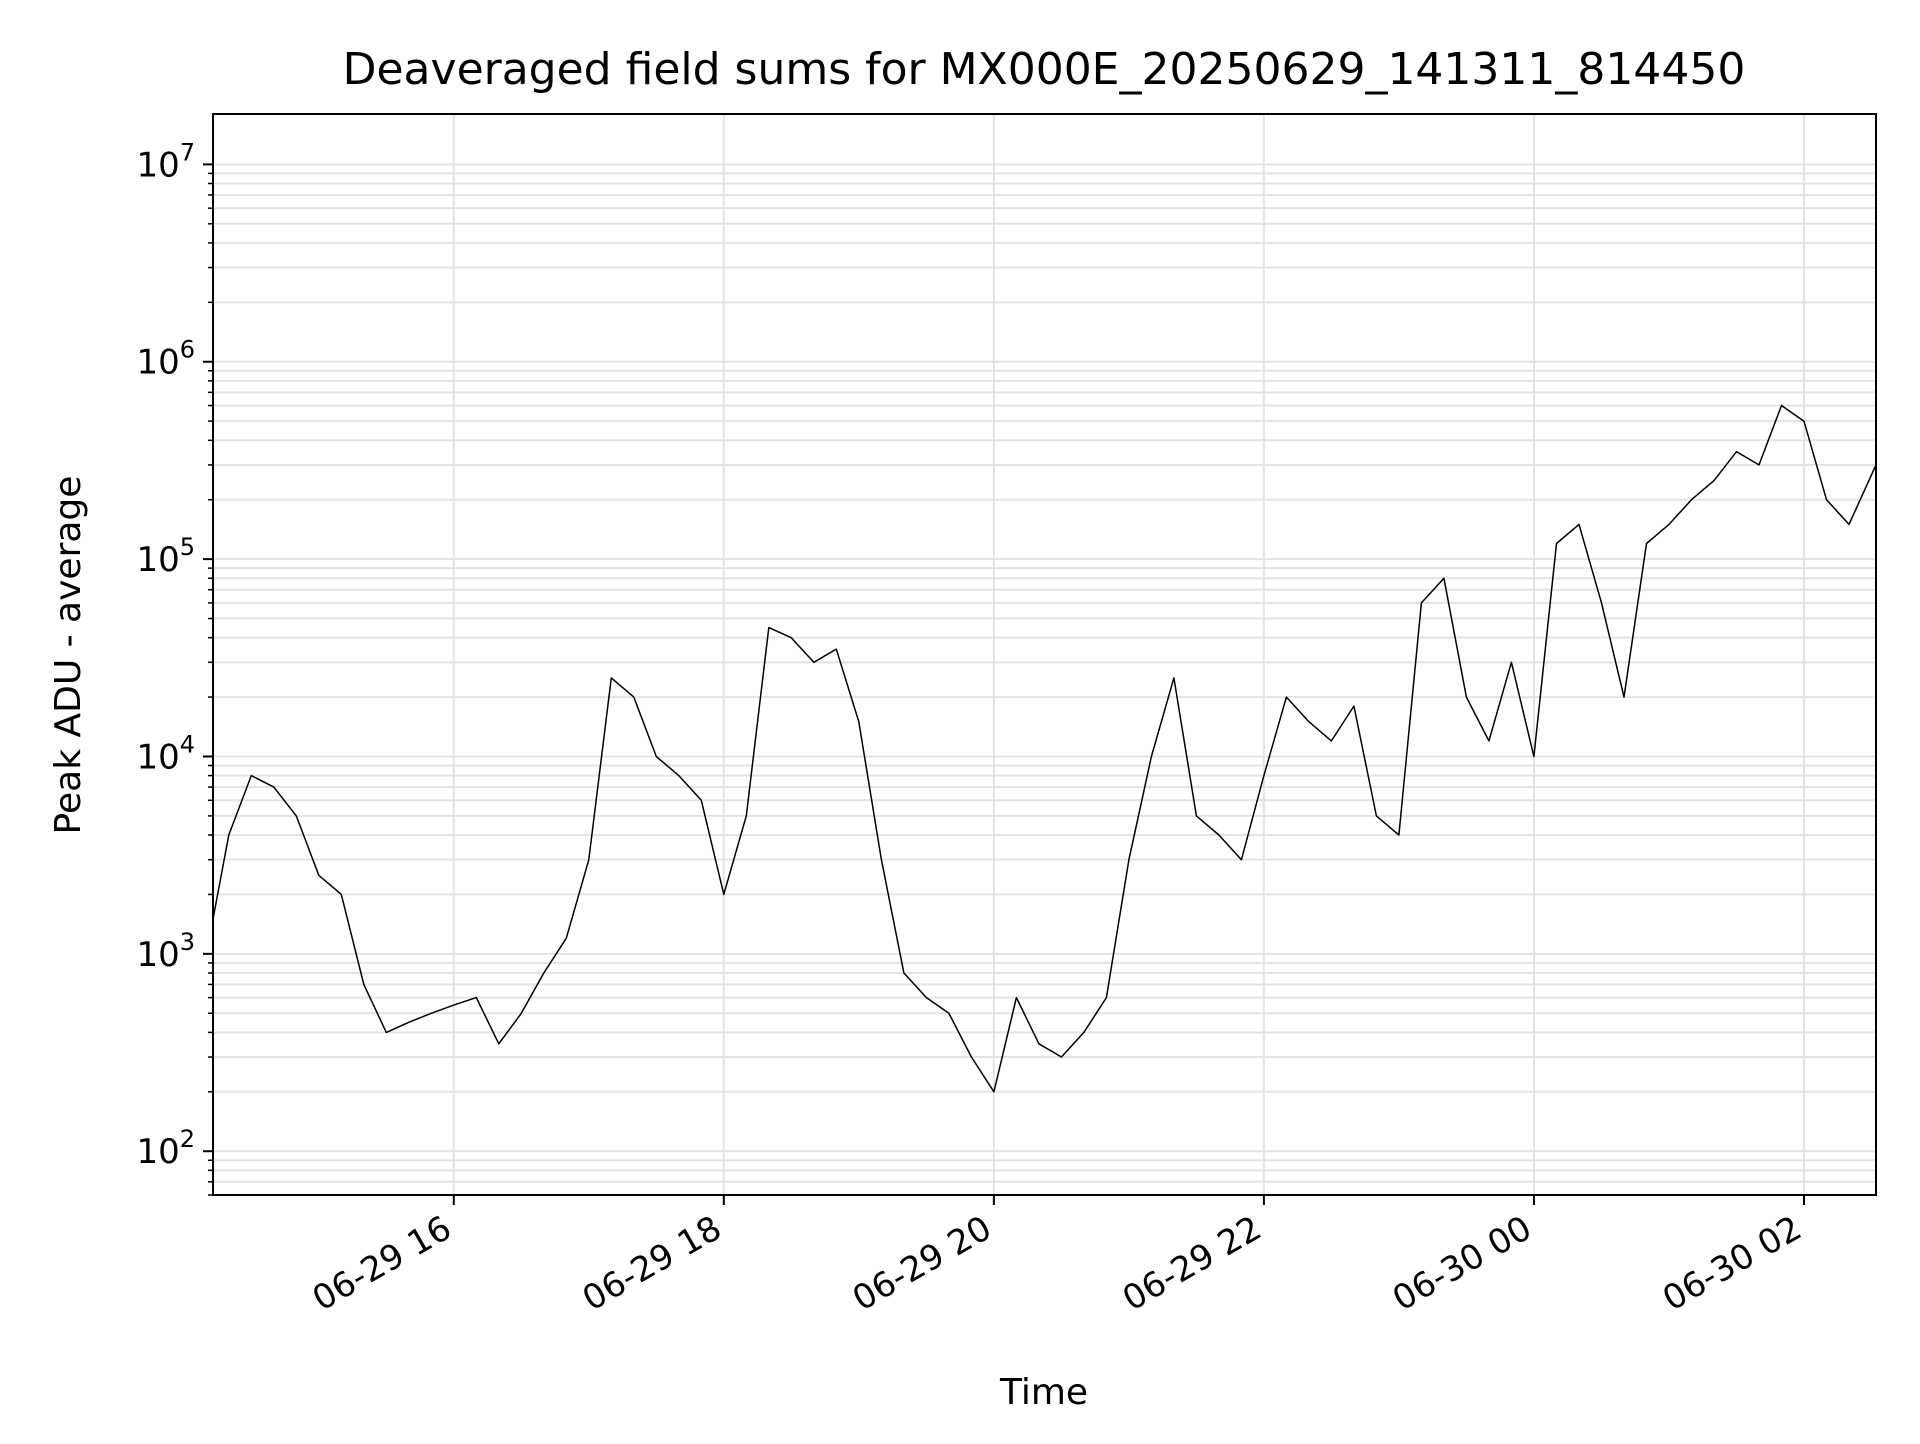 This screenshot has width=1920, height=1444. Describe the element at coordinates (165, 161) in the screenshot. I see `y-tick-label: 10⁷` at that location.